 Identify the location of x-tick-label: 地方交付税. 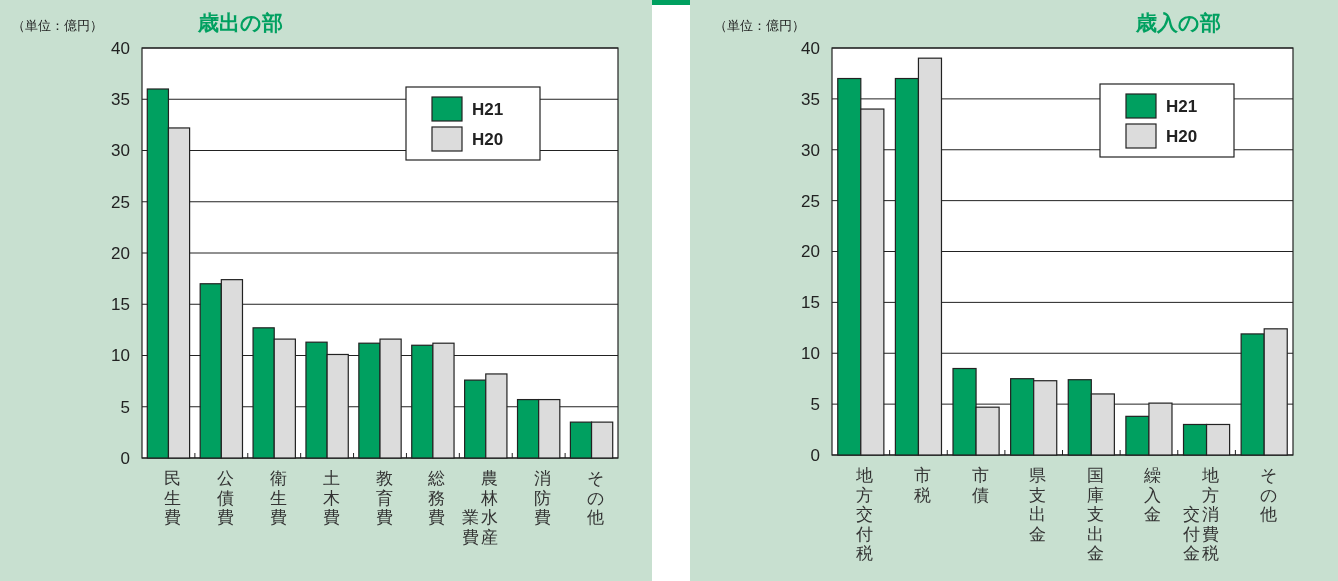
(864, 514).